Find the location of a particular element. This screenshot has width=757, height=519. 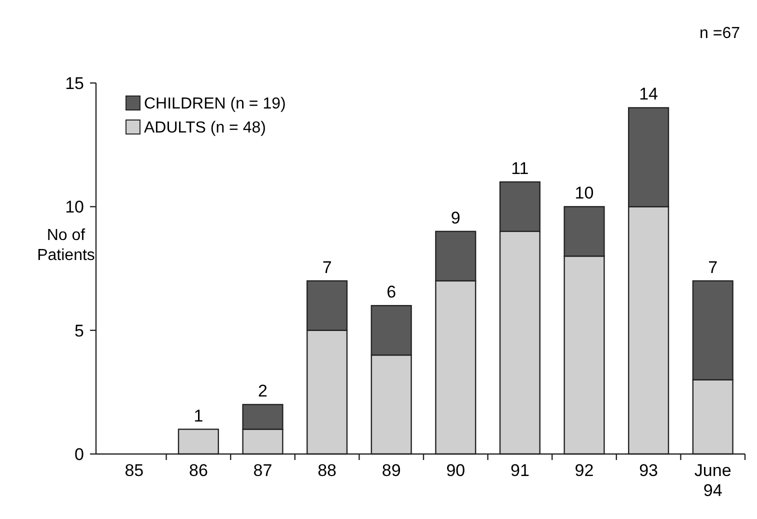

y-tick-label: 10 is located at coordinates (74, 207).